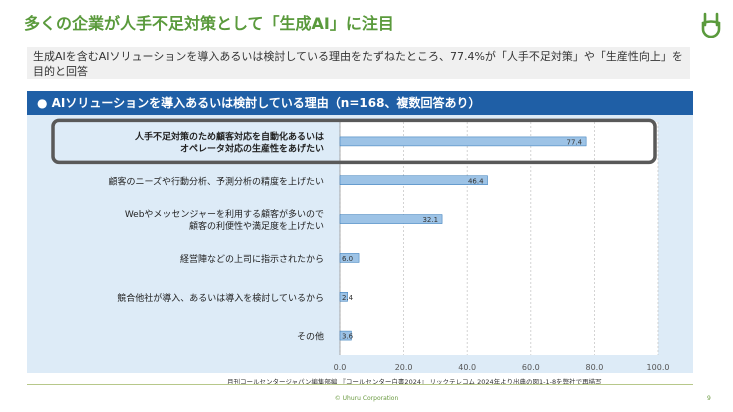 This screenshot has width=733, height=412. What do you see at coordinates (658, 367) in the screenshot?
I see `x-tick-label: 100.0` at bounding box center [658, 367].